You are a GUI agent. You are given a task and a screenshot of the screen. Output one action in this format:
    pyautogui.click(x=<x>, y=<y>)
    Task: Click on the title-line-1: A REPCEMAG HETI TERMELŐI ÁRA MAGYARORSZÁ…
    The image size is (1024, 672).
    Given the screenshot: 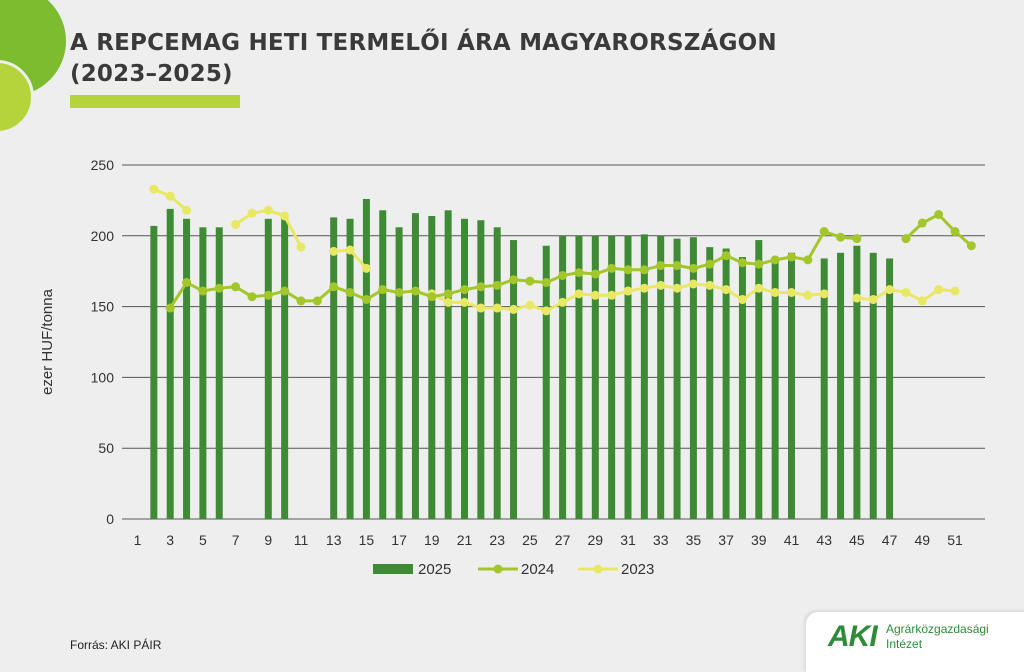 What is the action you would take?
    pyautogui.click(x=423, y=43)
    